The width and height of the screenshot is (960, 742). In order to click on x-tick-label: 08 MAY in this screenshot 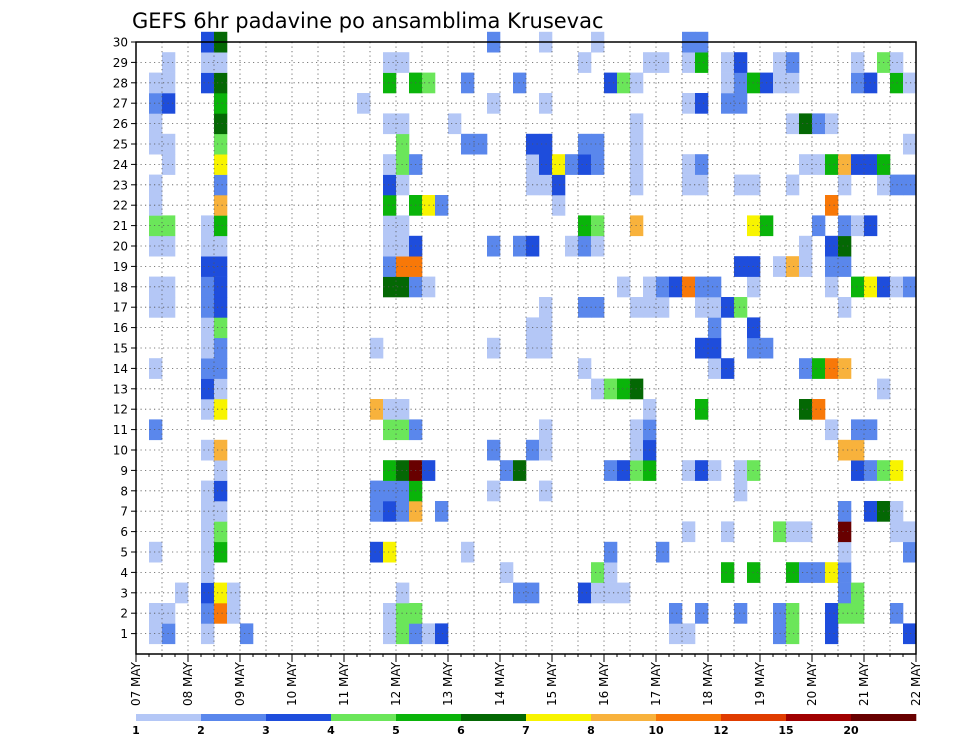, I will do `click(188, 683)`.